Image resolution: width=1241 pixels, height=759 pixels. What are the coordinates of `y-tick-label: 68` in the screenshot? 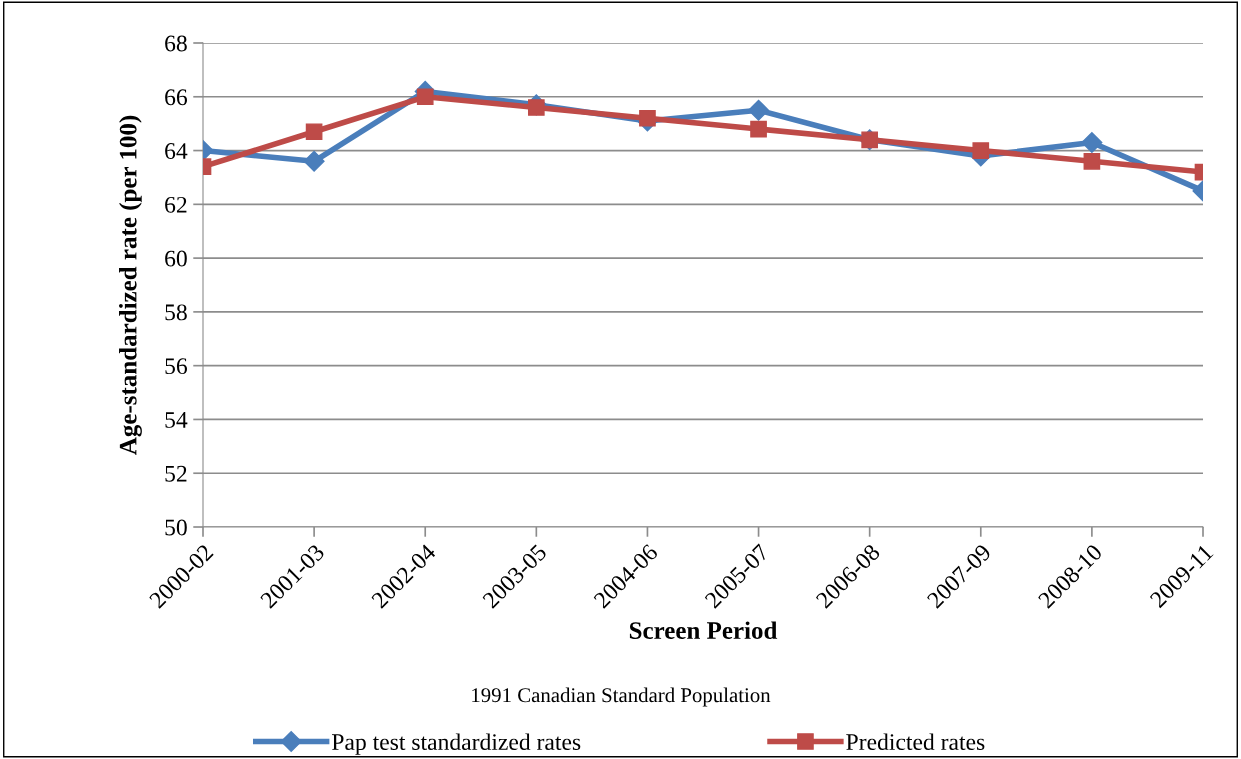 It's located at (176, 43).